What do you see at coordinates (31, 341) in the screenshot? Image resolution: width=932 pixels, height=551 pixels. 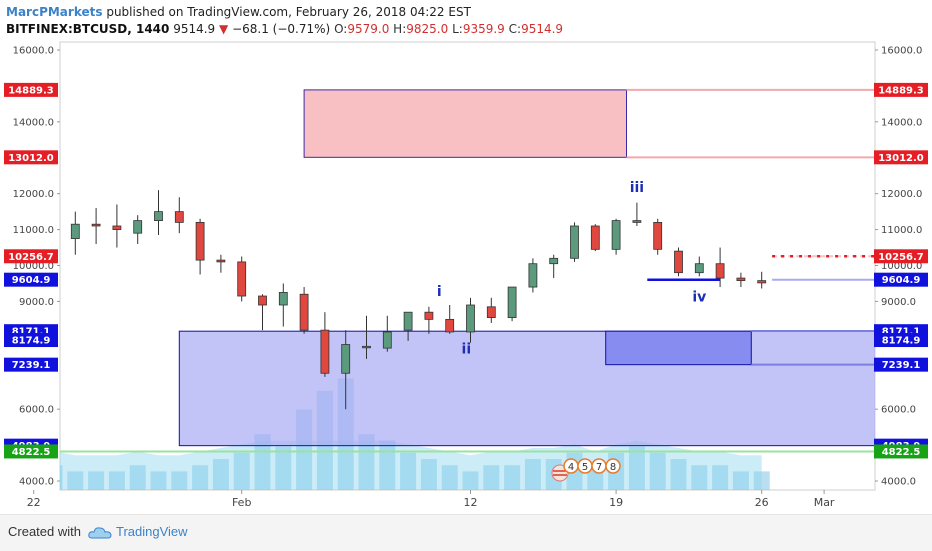 I see `price-label-left: 8174.9` at bounding box center [31, 341].